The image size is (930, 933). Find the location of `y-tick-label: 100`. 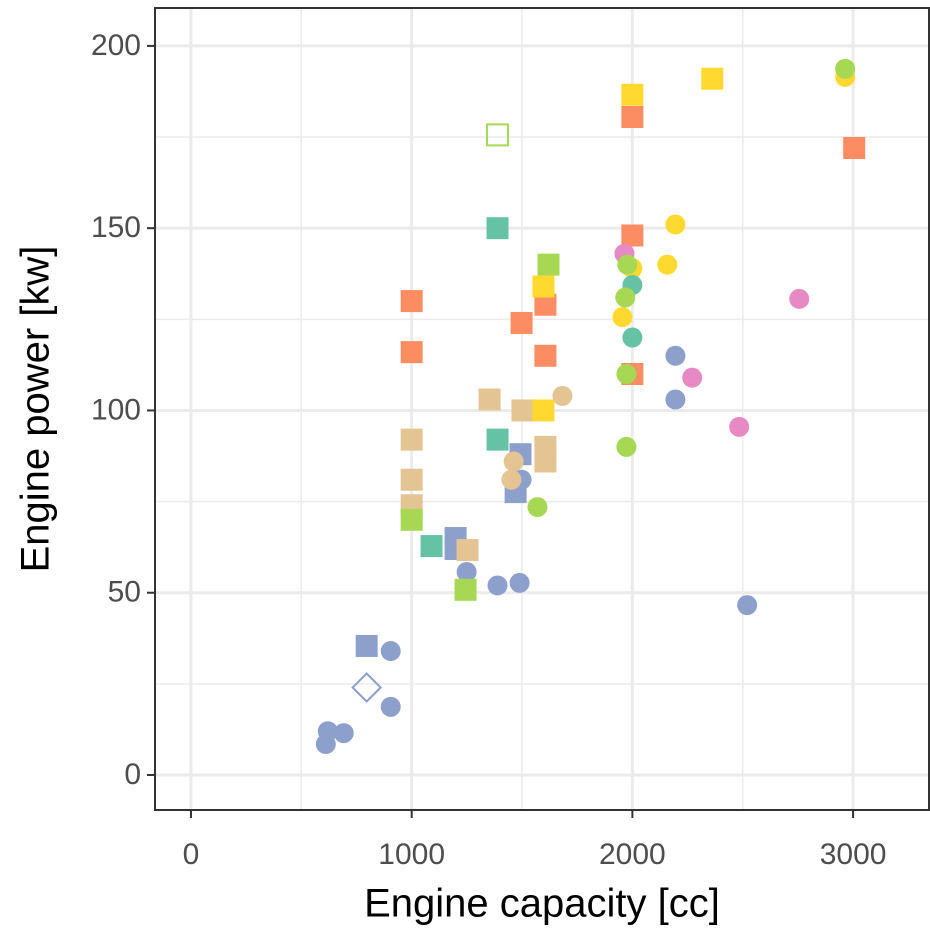

y-tick-label: 100 is located at coordinates (116, 409).